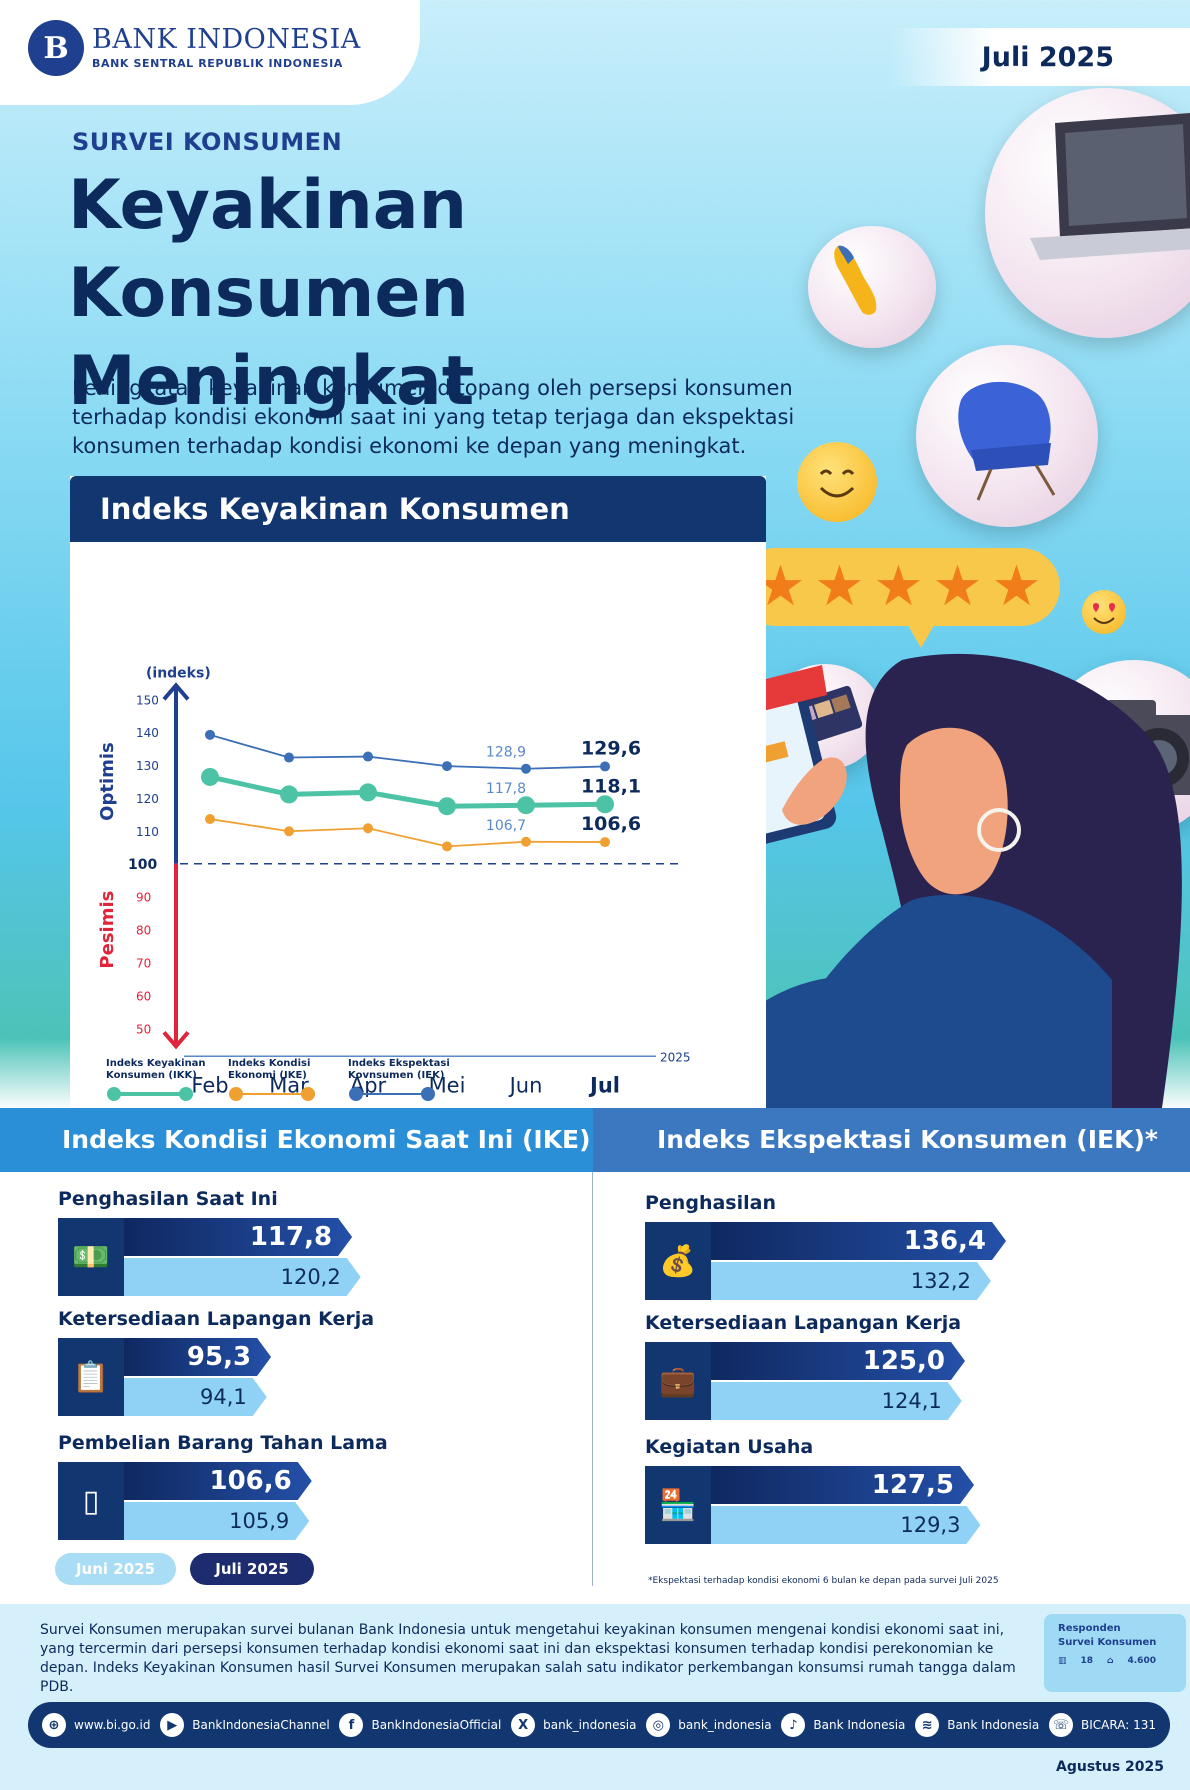 The image size is (1190, 1790). Describe the element at coordinates (506, 753) in the screenshot. I see `data-label: 128,9` at that location.